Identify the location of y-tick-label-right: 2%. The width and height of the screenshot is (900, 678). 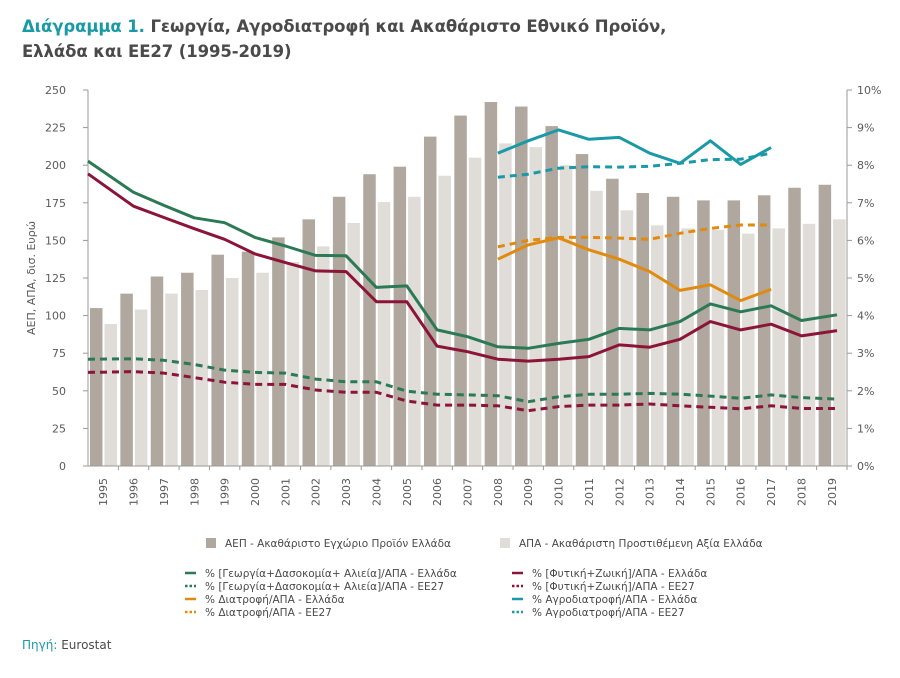
(865, 391).